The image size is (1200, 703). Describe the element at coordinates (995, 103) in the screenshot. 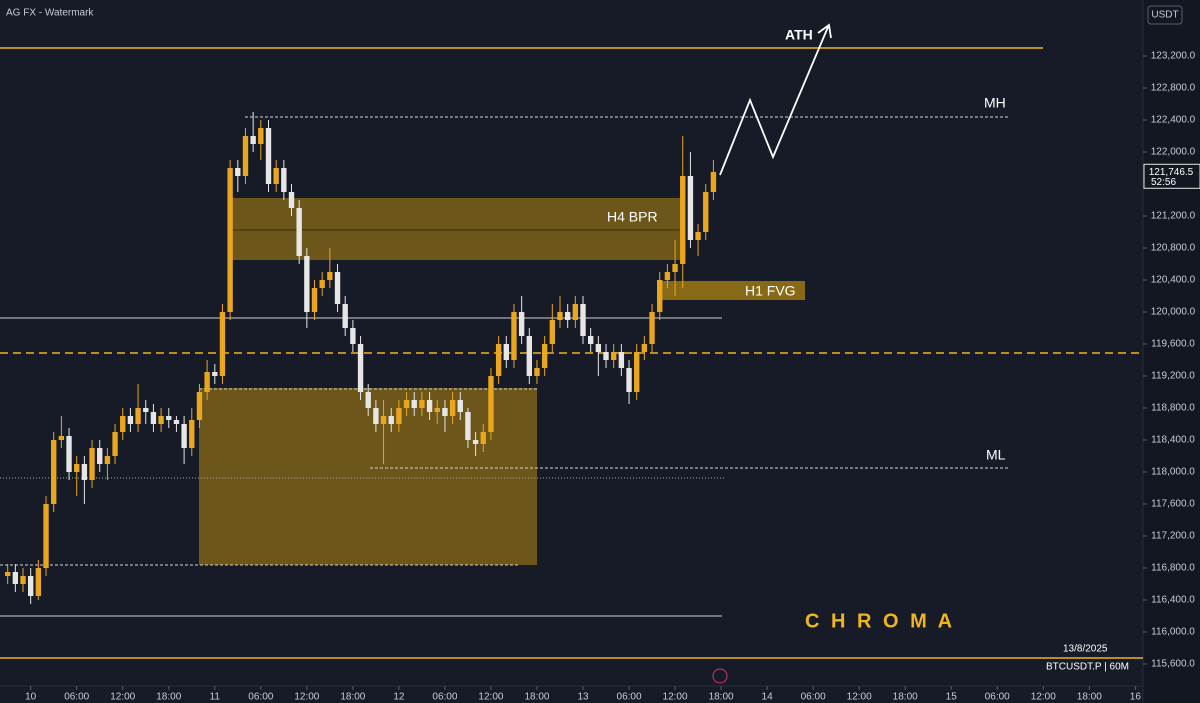

I see `mh-label: MH` at that location.